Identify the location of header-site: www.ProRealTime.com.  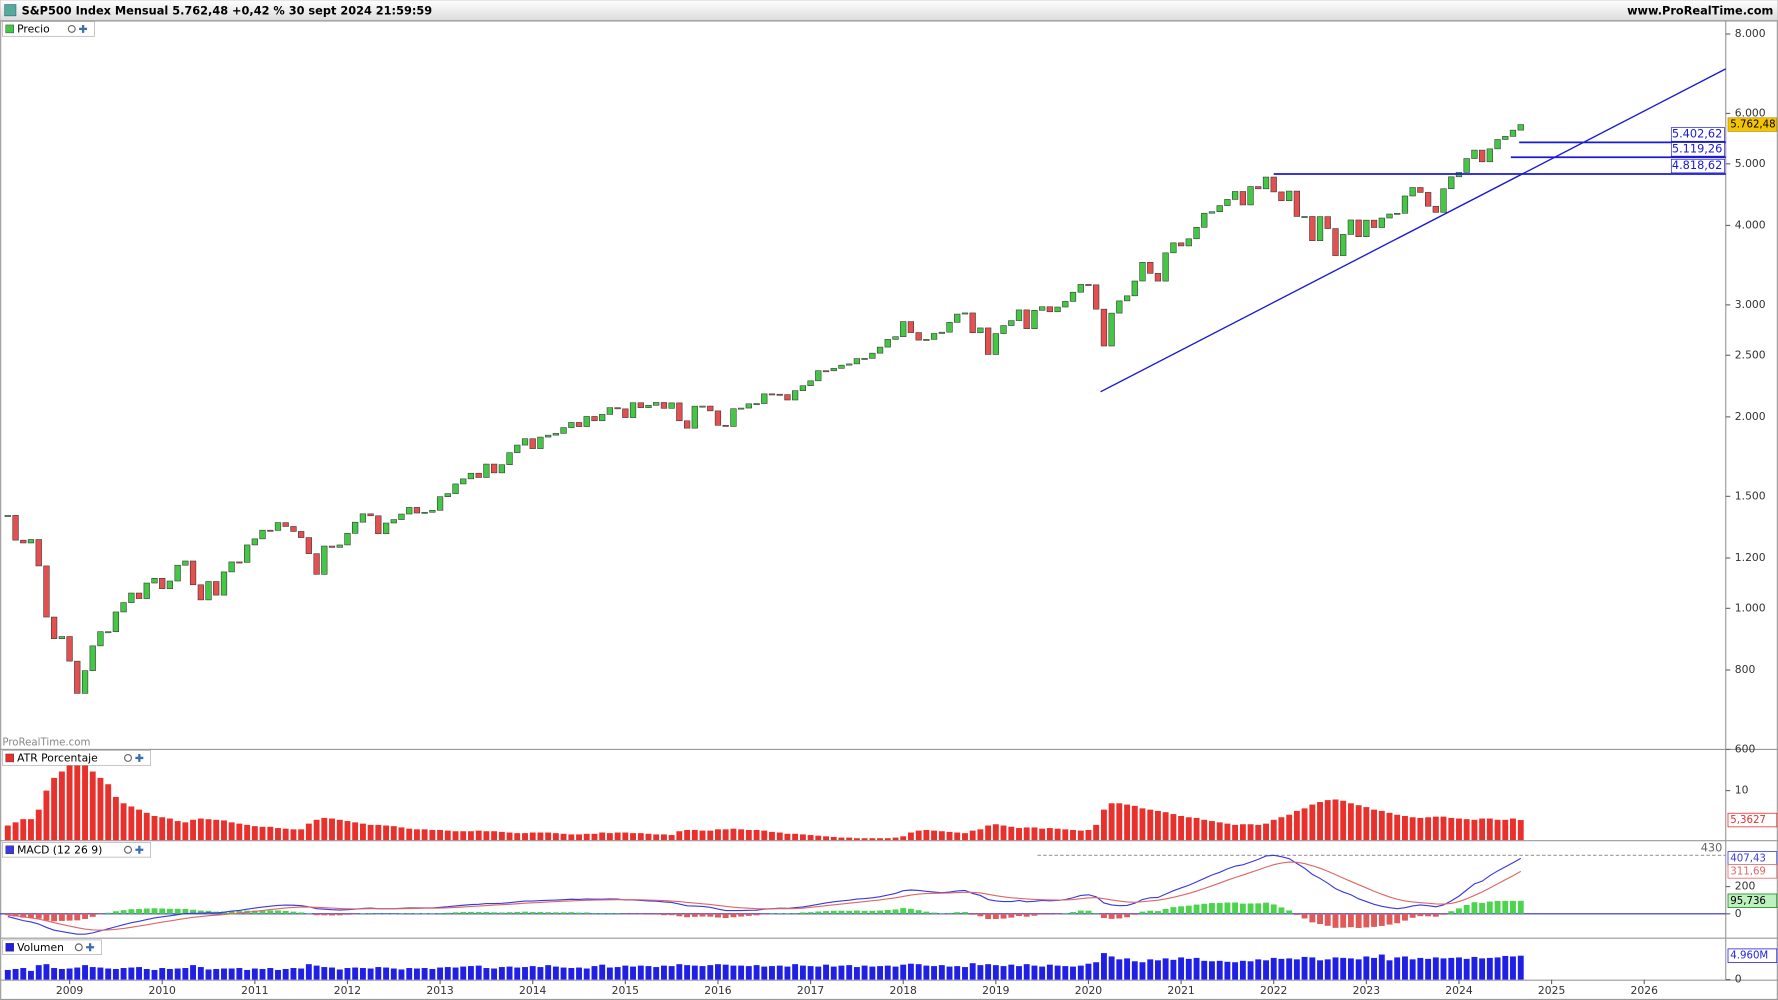
(1700, 10).